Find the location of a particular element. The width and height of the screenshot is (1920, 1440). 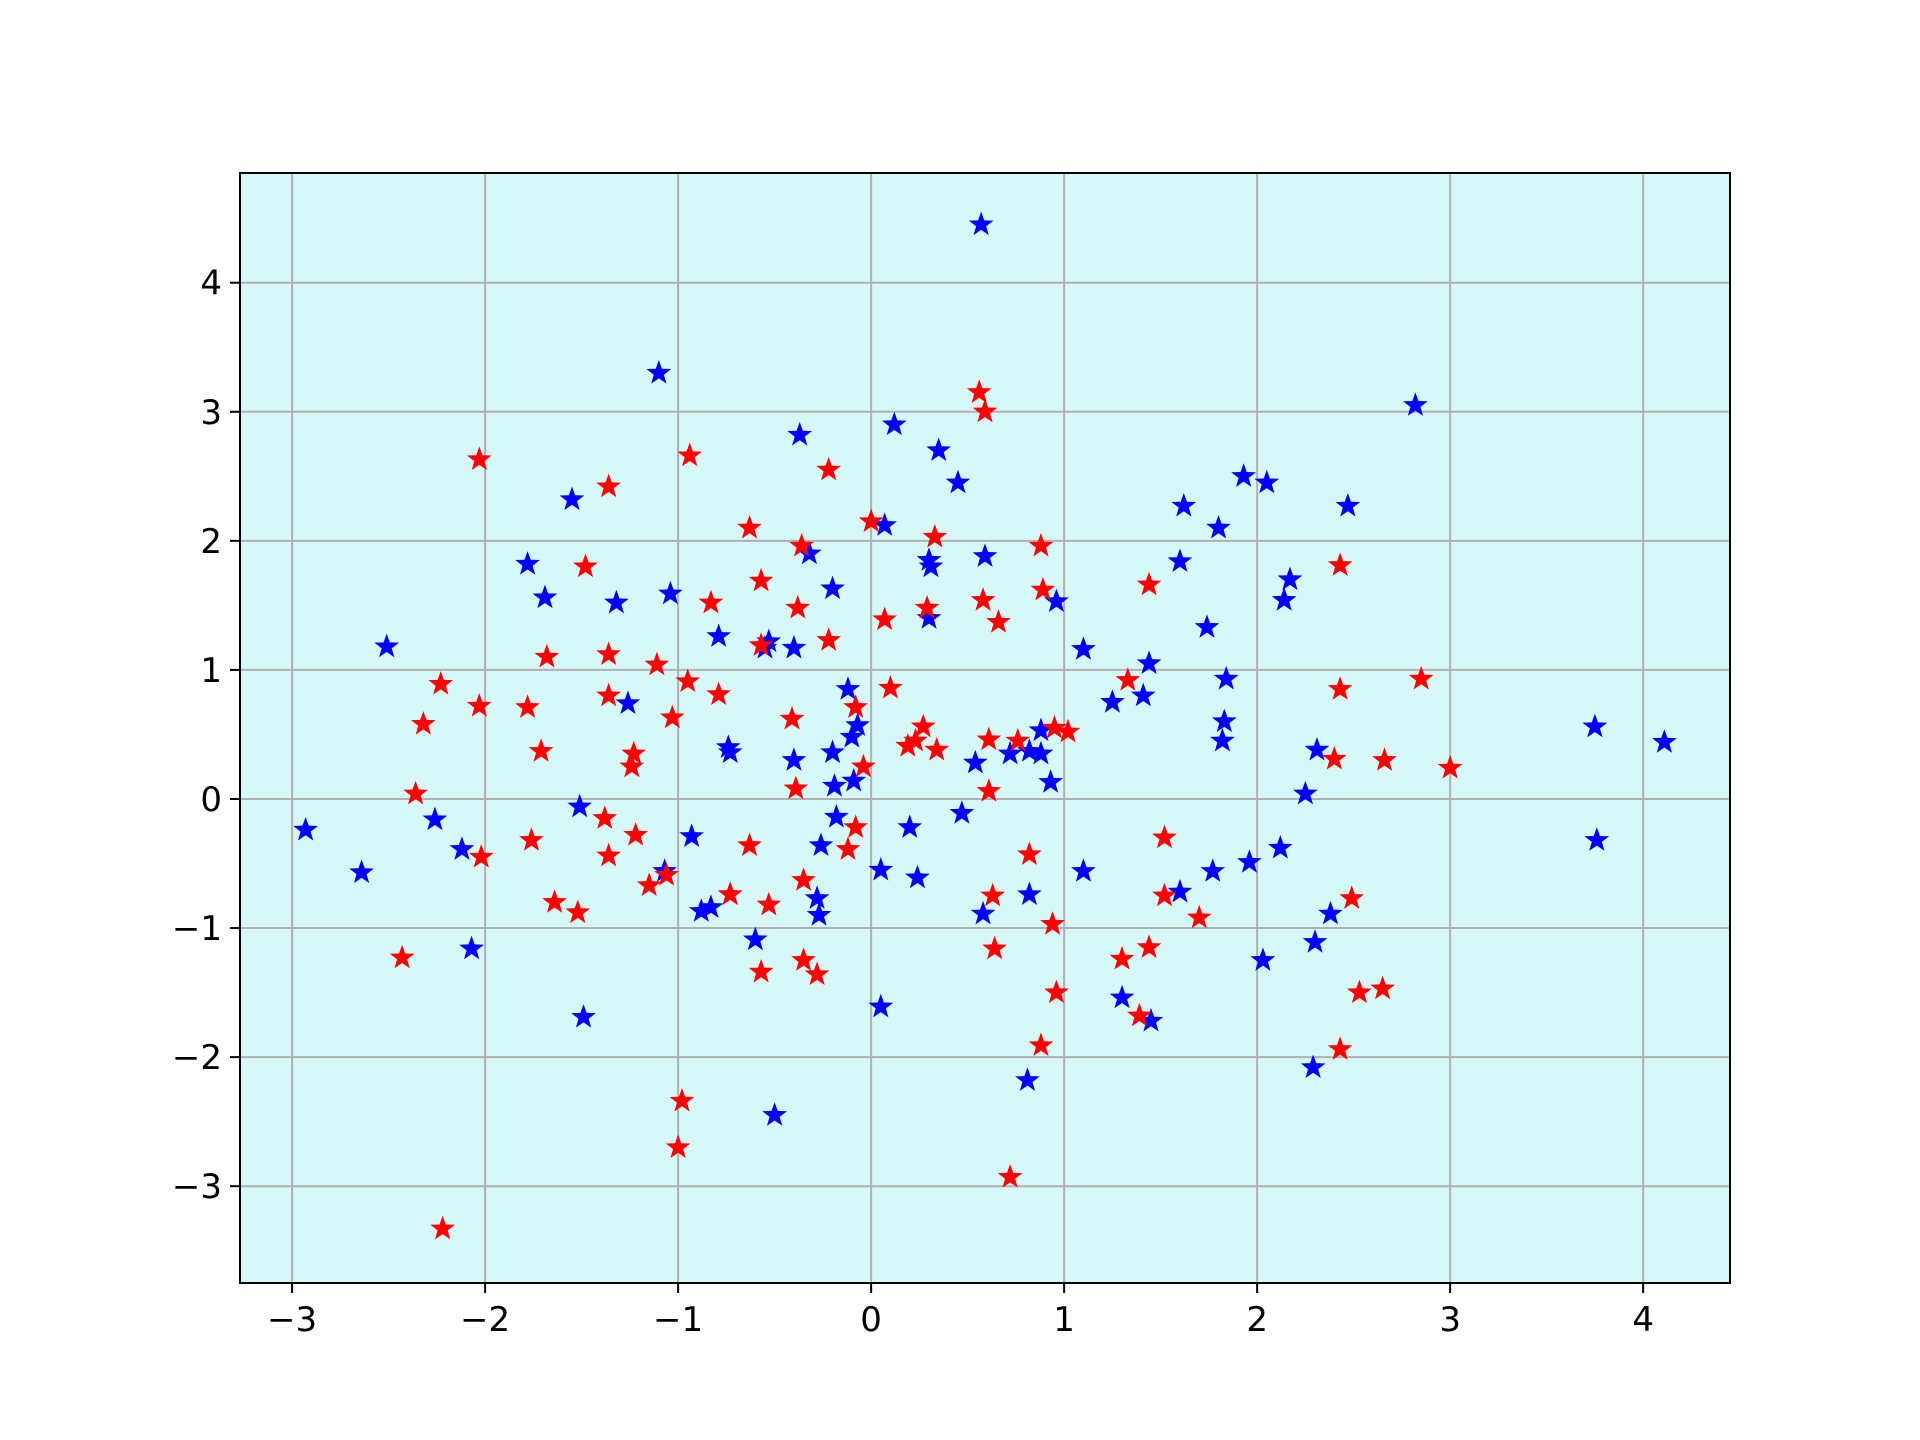

x-tick-label: −1 is located at coordinates (678, 1320).